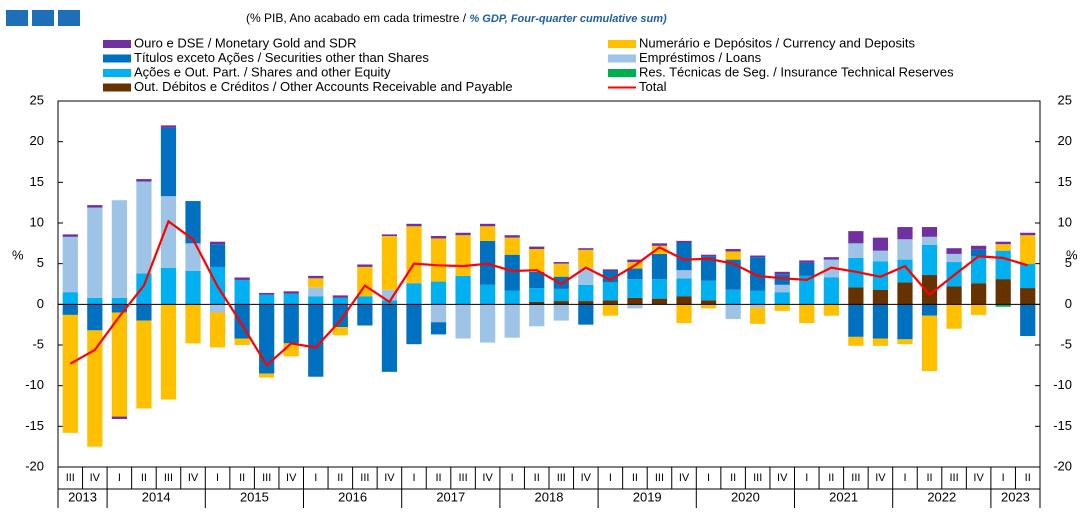 The width and height of the screenshot is (1086, 513). Describe the element at coordinates (37, 181) in the screenshot. I see `y-tick-label: 15` at that location.